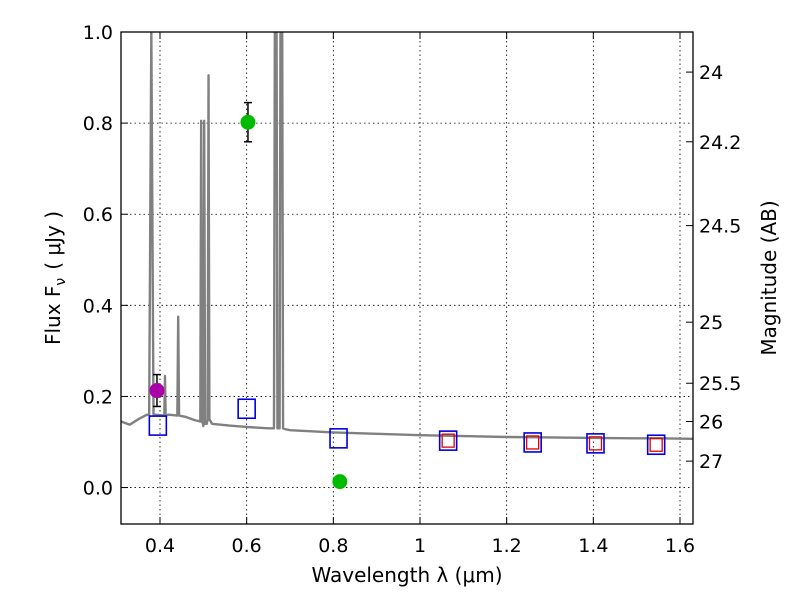  Describe the element at coordinates (247, 546) in the screenshot. I see `x-tick-label: 0.6` at that location.